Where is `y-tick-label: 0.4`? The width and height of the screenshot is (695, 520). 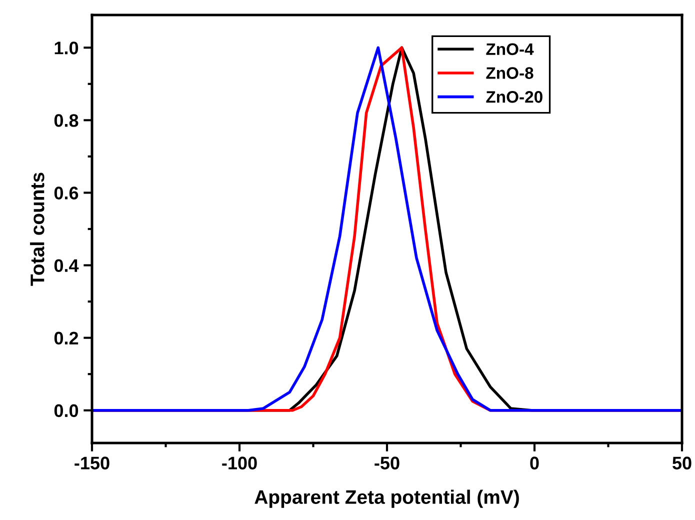 y-tick-label: 0.4 is located at coordinates (66, 265).